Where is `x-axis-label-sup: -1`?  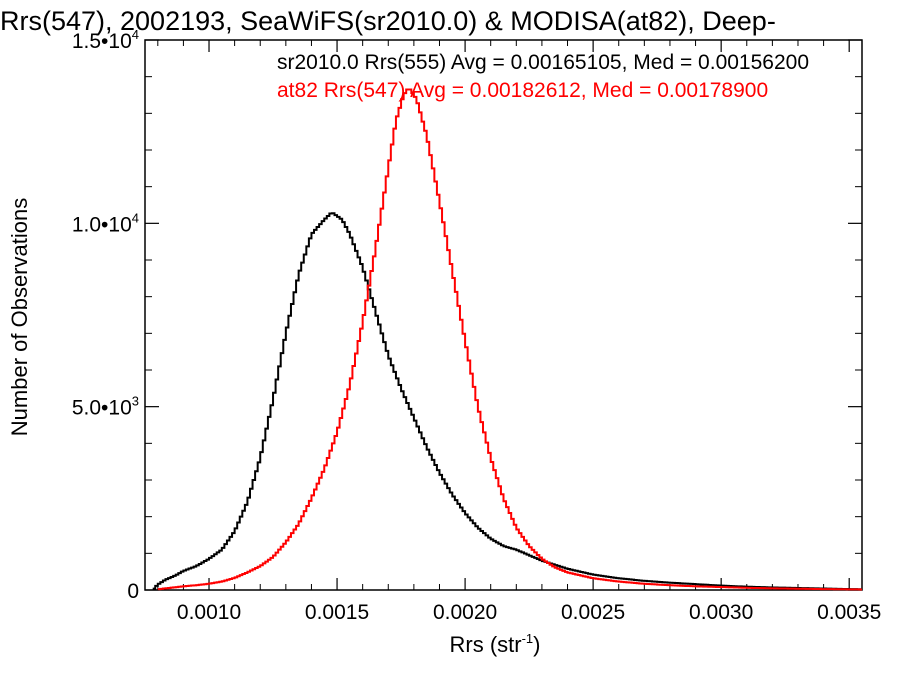 x-axis-label-sup: -1 is located at coordinates (528, 638).